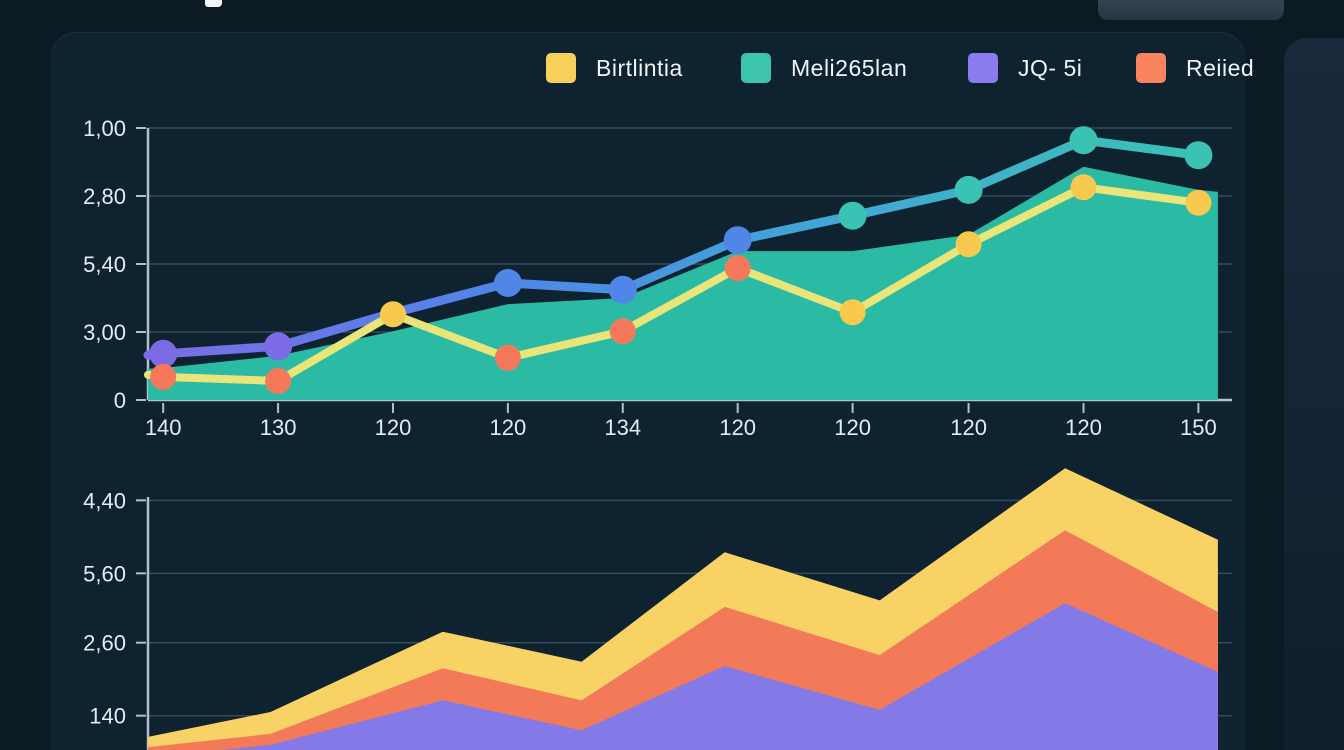 The width and height of the screenshot is (1344, 750). What do you see at coordinates (561, 68) in the screenshot?
I see `legend-swatch-yellow` at bounding box center [561, 68].